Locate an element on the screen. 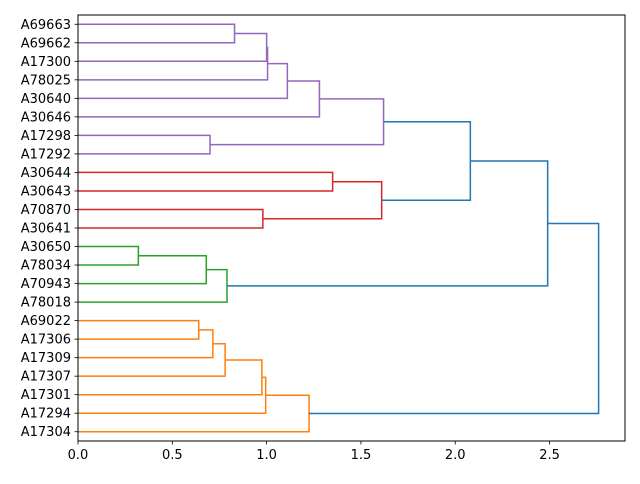 This screenshot has height=484, width=640. dendrogram-link-m5 is located at coordinates (144, 144).